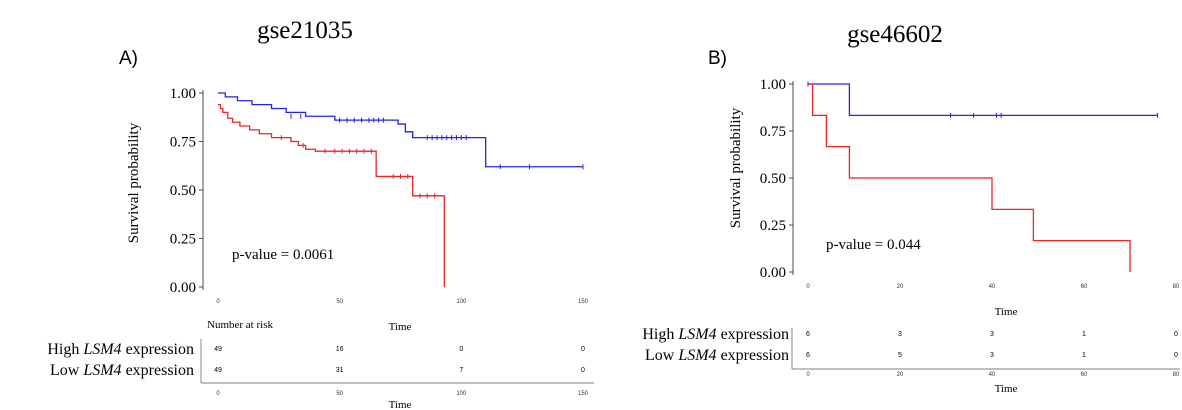 The image size is (1182, 410). Describe the element at coordinates (340, 349) in the screenshot. I see `risk-count: 16` at that location.